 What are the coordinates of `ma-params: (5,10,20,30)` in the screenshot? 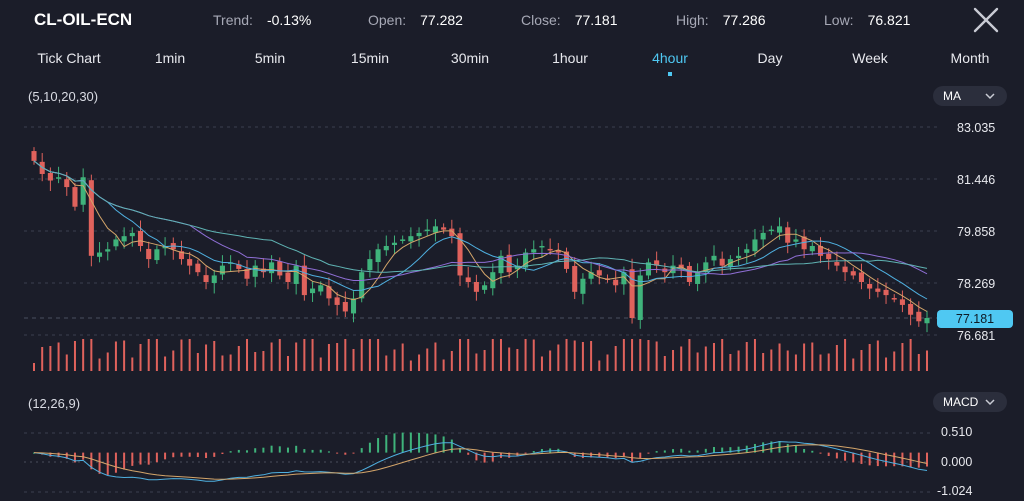 It's located at (63, 96).